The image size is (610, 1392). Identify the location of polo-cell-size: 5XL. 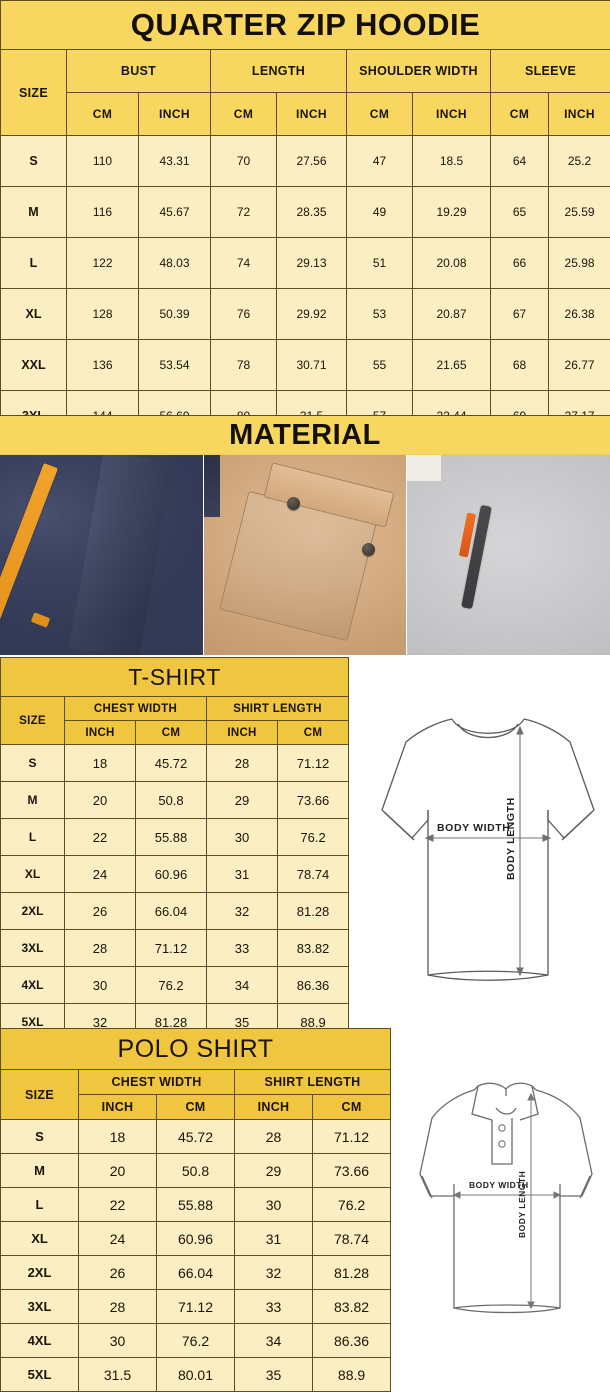
(40, 1375).